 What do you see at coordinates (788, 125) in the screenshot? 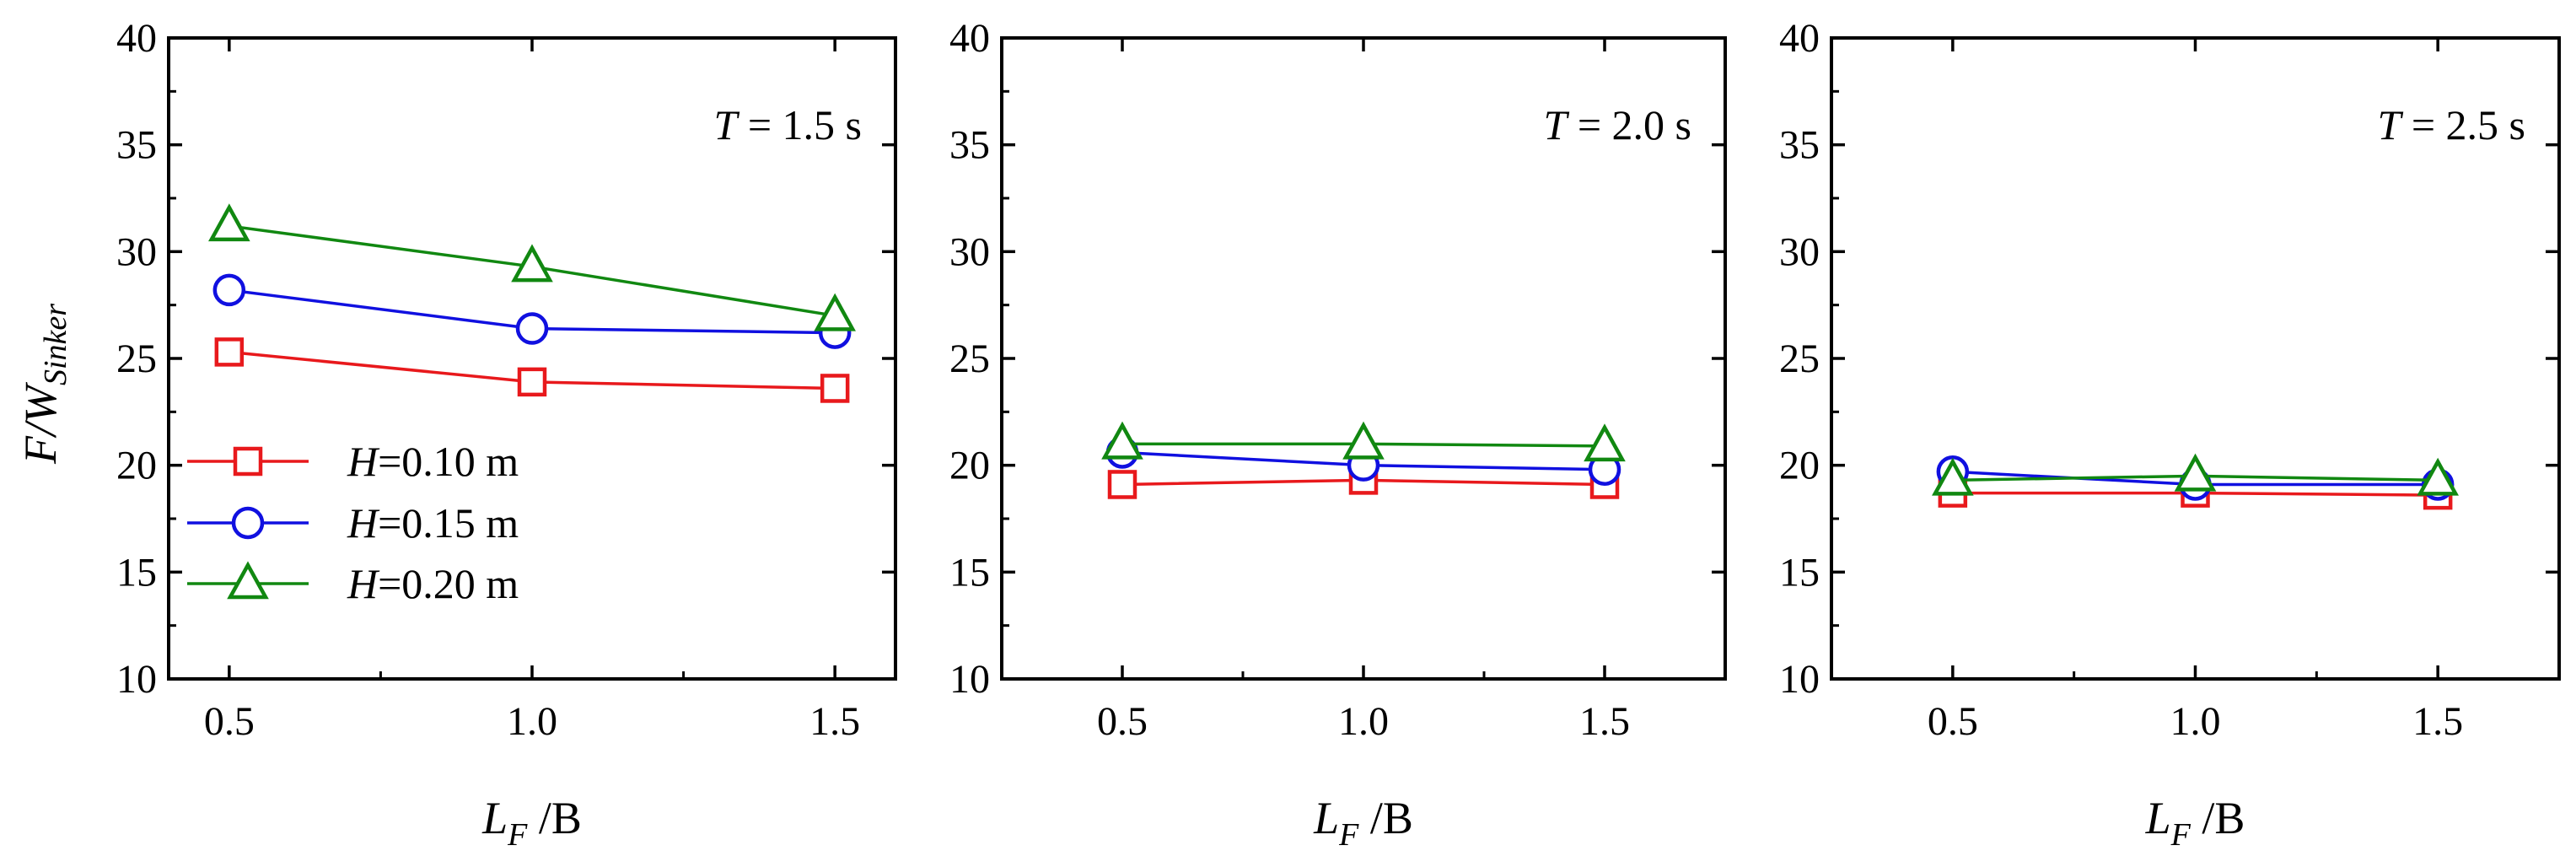
I see `panel-label: T = 1.5 s` at bounding box center [788, 125].